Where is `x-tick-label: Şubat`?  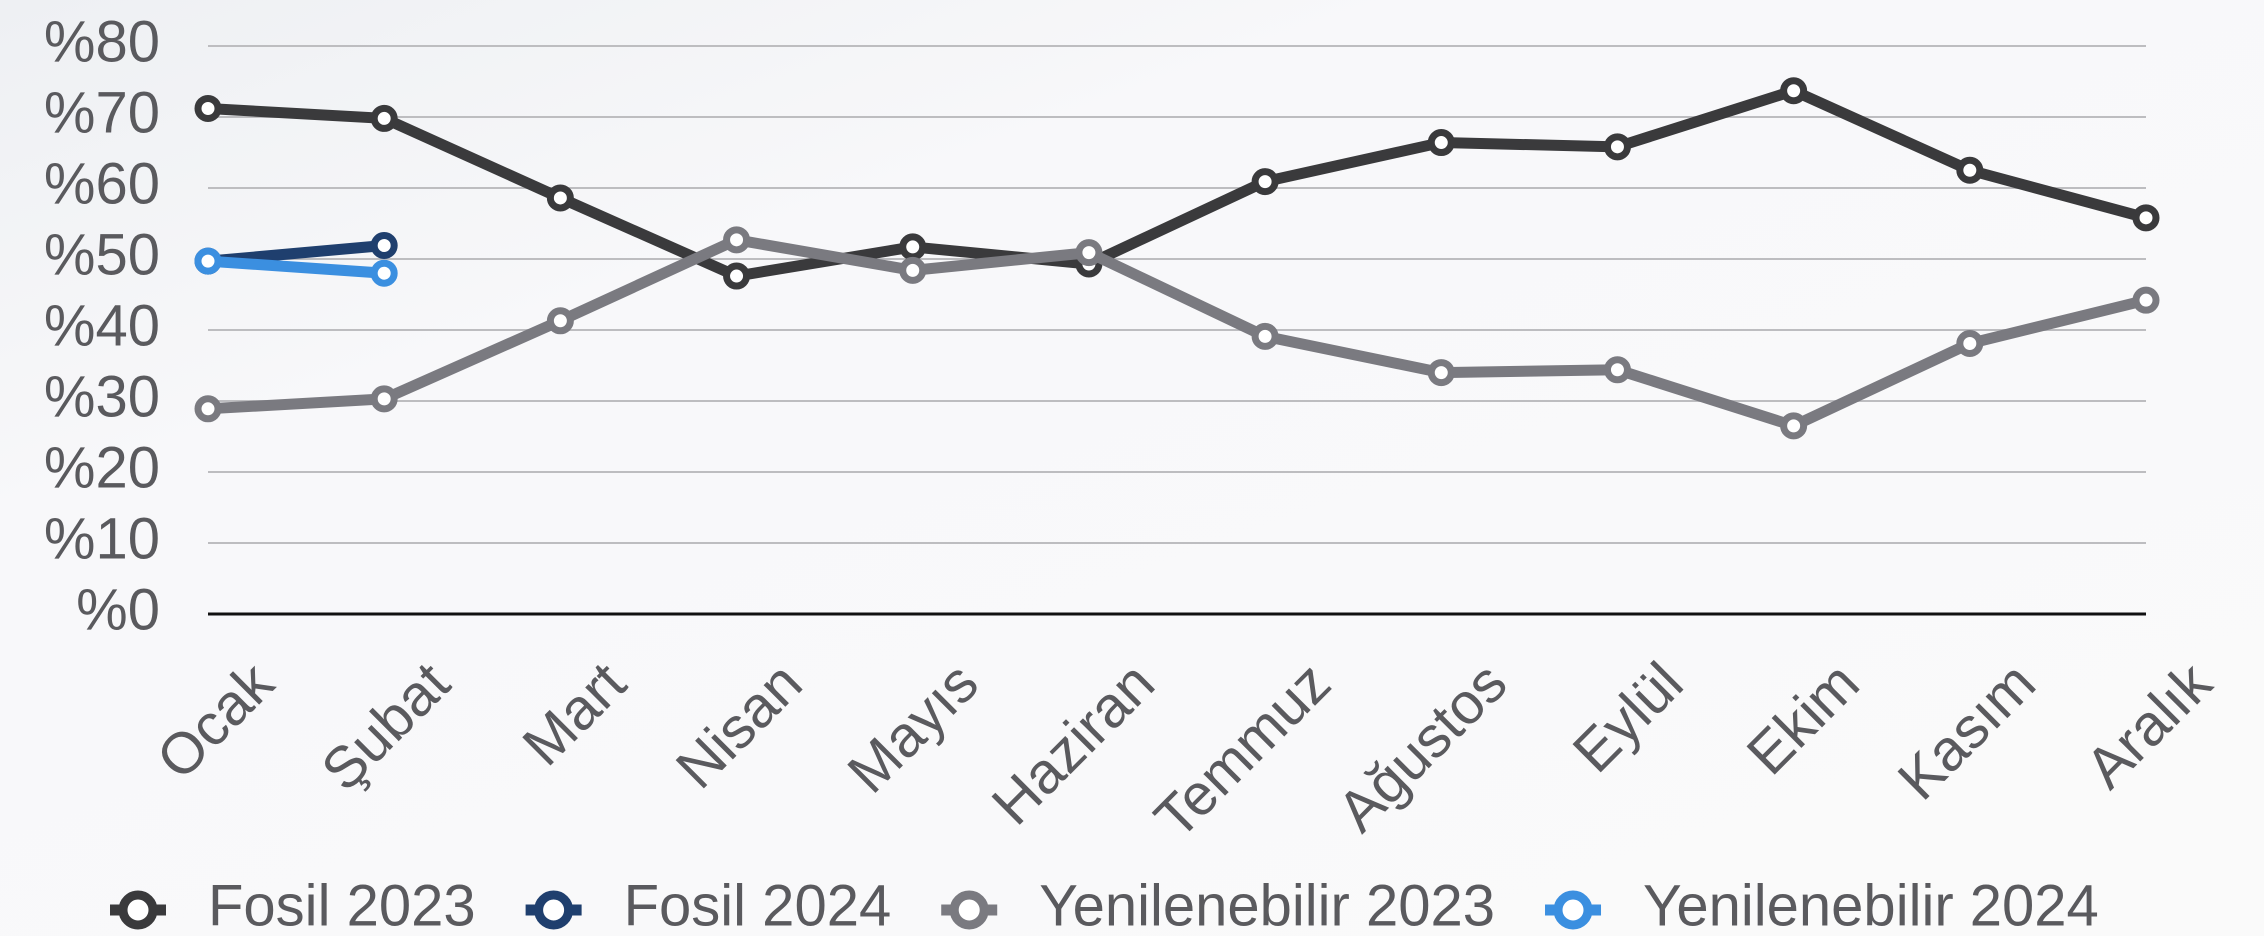 x-tick-label: Şubat is located at coordinates (385, 726).